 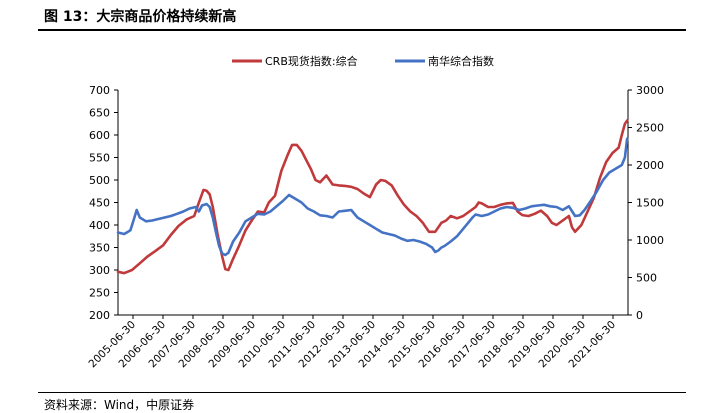 What do you see at coordinates (311, 61) in the screenshot?
I see `legend-label-crb: CRB现货指数:综合` at bounding box center [311, 61].